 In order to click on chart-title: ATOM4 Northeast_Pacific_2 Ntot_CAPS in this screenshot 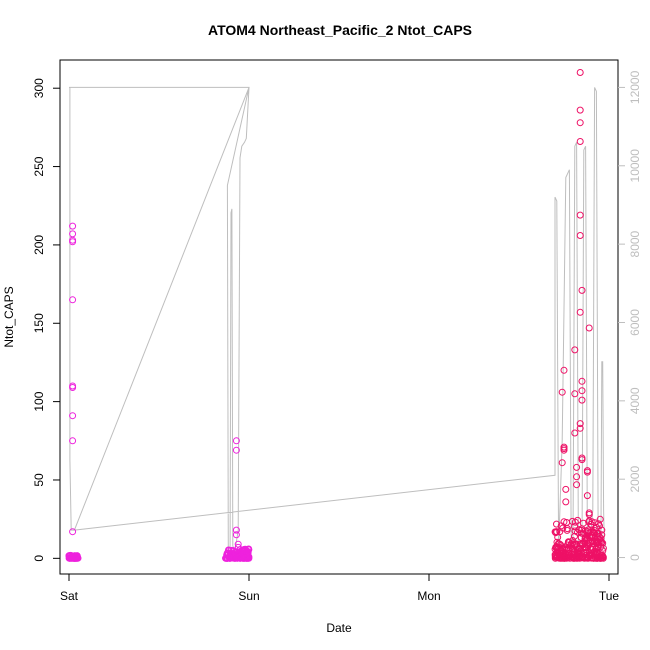, I will do `click(340, 30)`.